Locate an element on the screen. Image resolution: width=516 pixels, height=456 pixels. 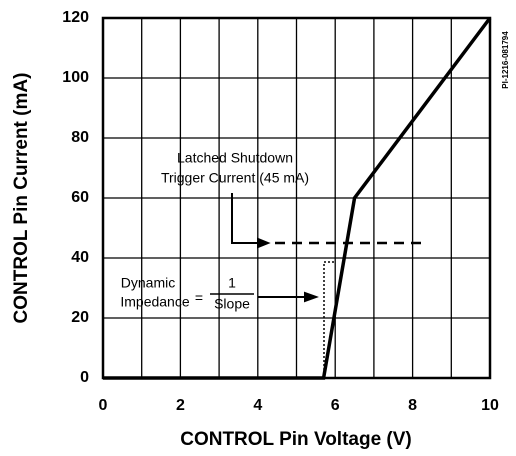
x-tick-label: 8 is located at coordinates (412, 405).